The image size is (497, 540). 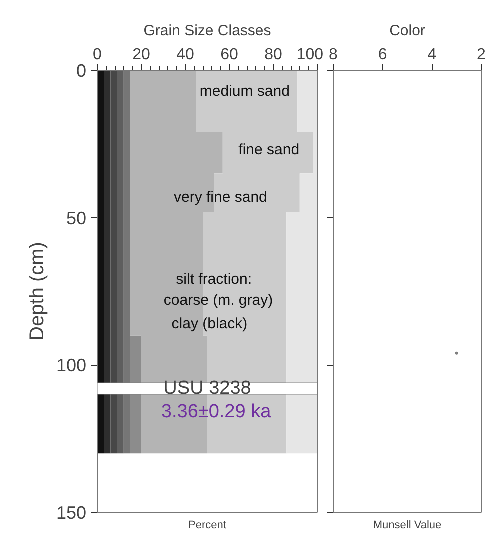 What do you see at coordinates (207, 526) in the screenshot?
I see `x-axis-title: Percent` at bounding box center [207, 526].